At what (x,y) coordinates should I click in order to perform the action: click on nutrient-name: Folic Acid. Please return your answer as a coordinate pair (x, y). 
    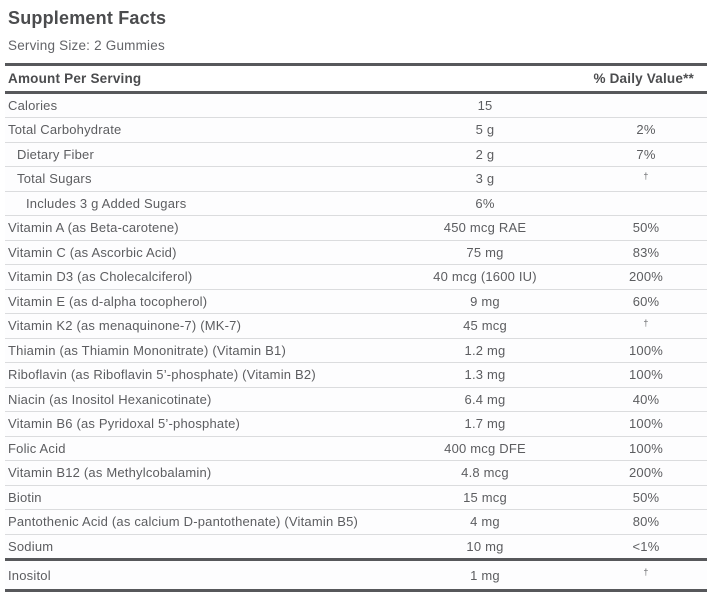
    Looking at the image, I should click on (37, 448).